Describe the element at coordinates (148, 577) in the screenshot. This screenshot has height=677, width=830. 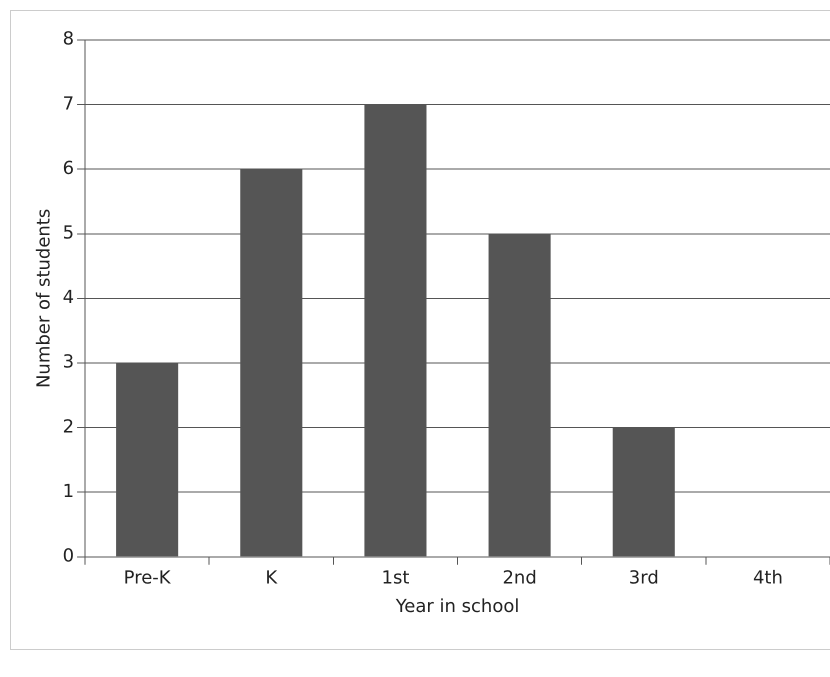
I see `x-tick-label: Pre-K` at that location.